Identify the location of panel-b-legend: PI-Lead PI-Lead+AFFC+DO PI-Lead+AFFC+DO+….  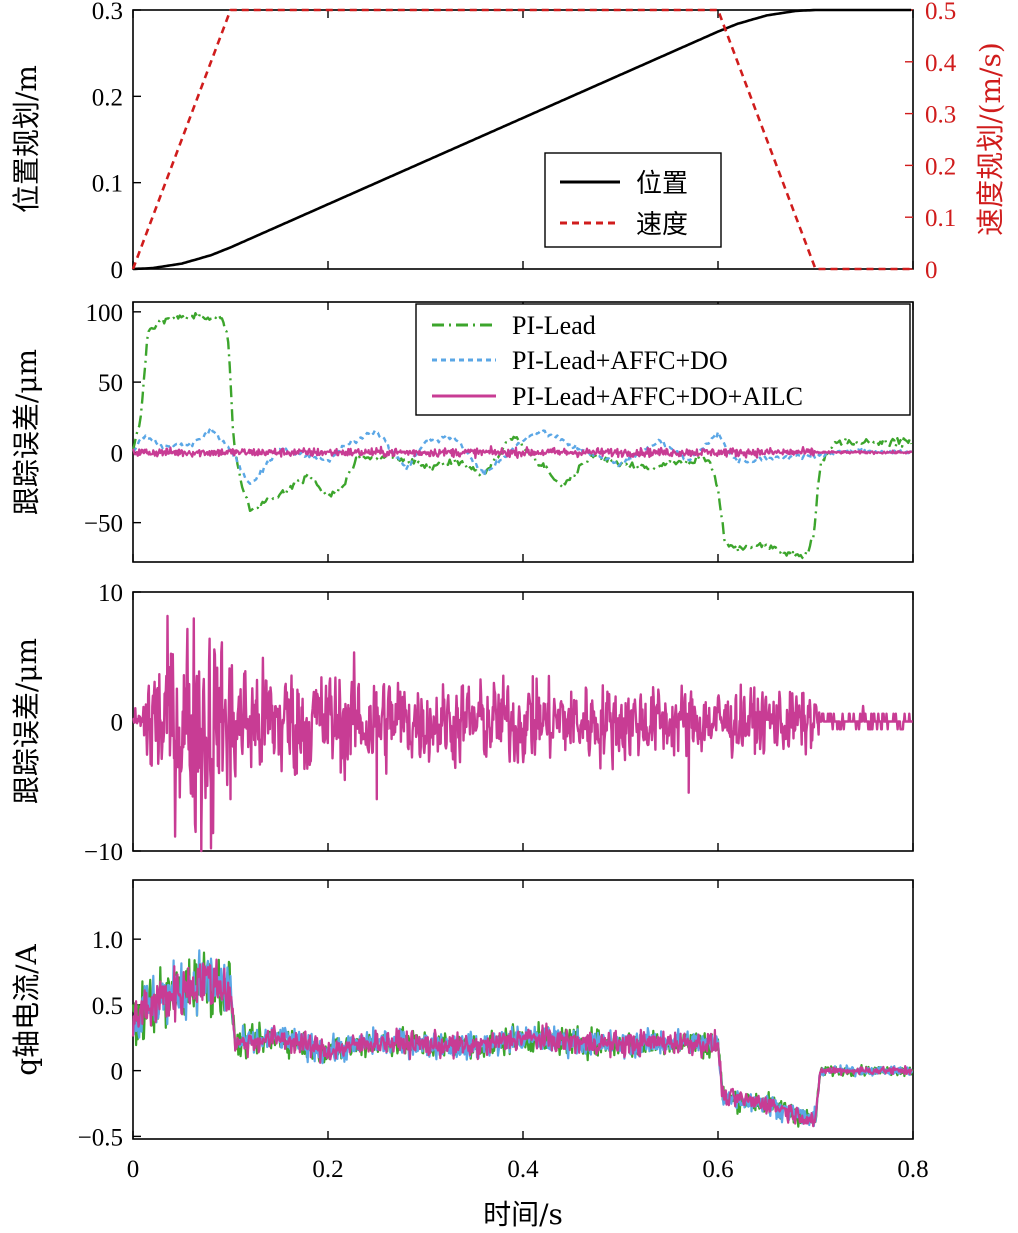
(663, 359).